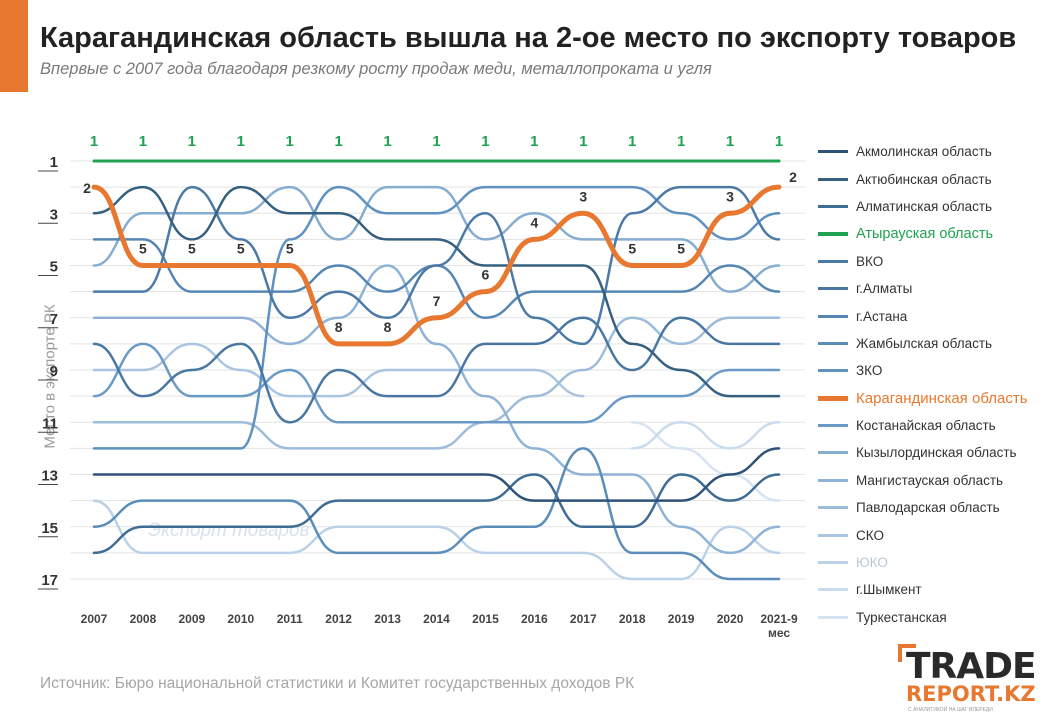 The image size is (1040, 721). I want to click on x-tick-label: 2017, so click(583, 619).